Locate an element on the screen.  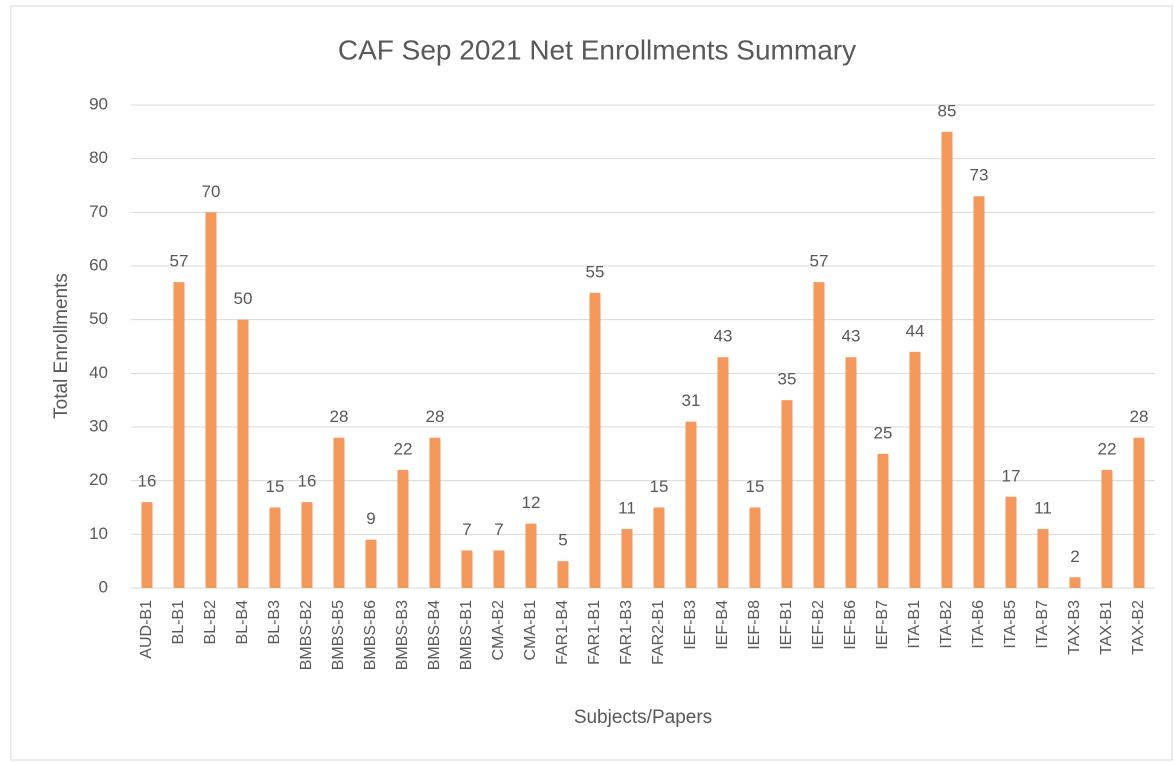
x-axis-label: Subjects/Papers is located at coordinates (643, 717).